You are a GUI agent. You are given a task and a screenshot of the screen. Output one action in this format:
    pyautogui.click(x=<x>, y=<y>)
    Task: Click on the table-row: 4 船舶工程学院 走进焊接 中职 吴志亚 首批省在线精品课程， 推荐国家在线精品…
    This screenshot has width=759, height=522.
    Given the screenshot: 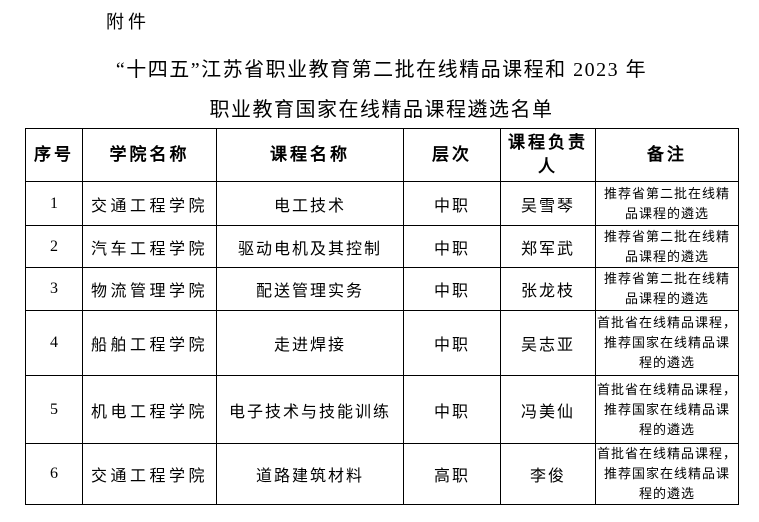 What is the action you would take?
    pyautogui.click(x=382, y=343)
    